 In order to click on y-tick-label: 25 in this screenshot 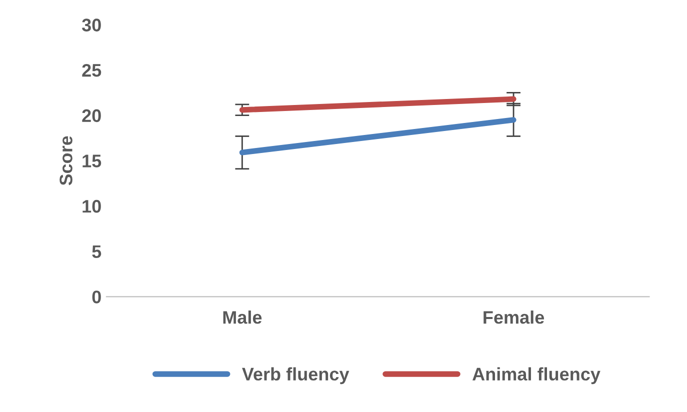, I will do `click(92, 70)`.